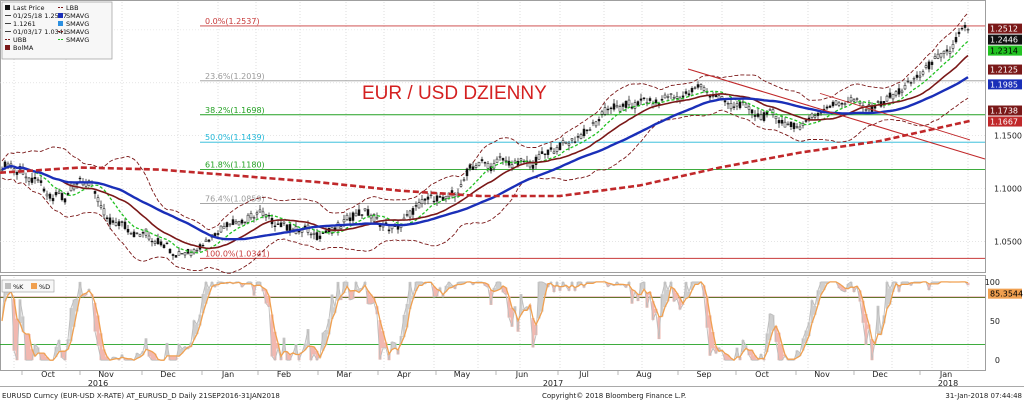 The width and height of the screenshot is (1024, 401). Describe the element at coordinates (98, 383) in the screenshot. I see `x-year-label: 2016` at that location.